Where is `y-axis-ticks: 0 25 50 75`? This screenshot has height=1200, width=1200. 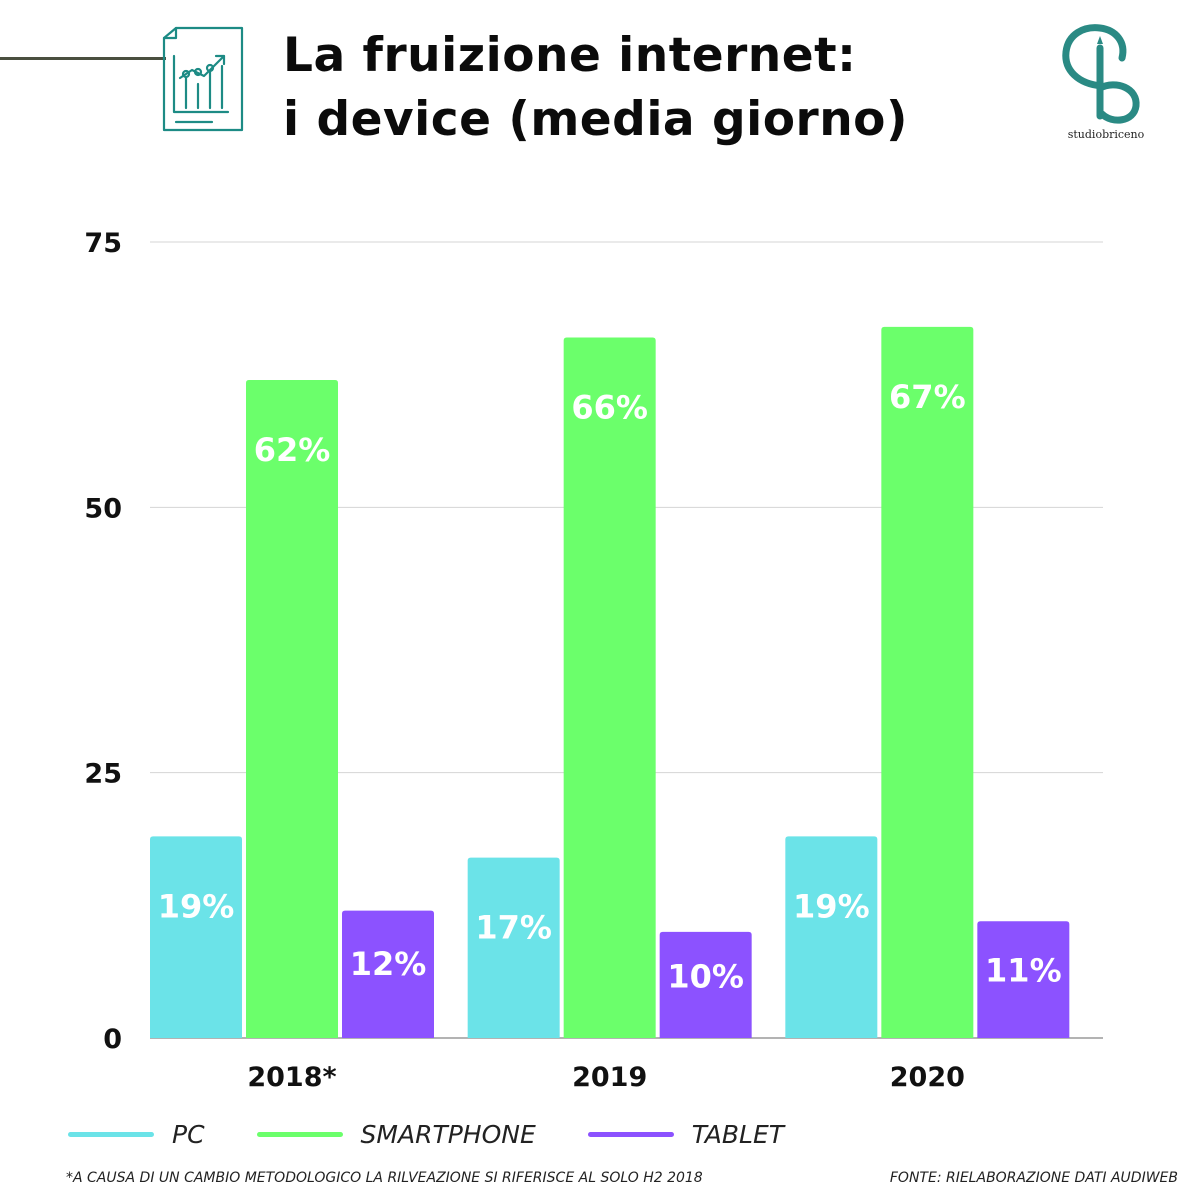 y-axis-ticks: 0 25 50 75 is located at coordinates (103, 641).